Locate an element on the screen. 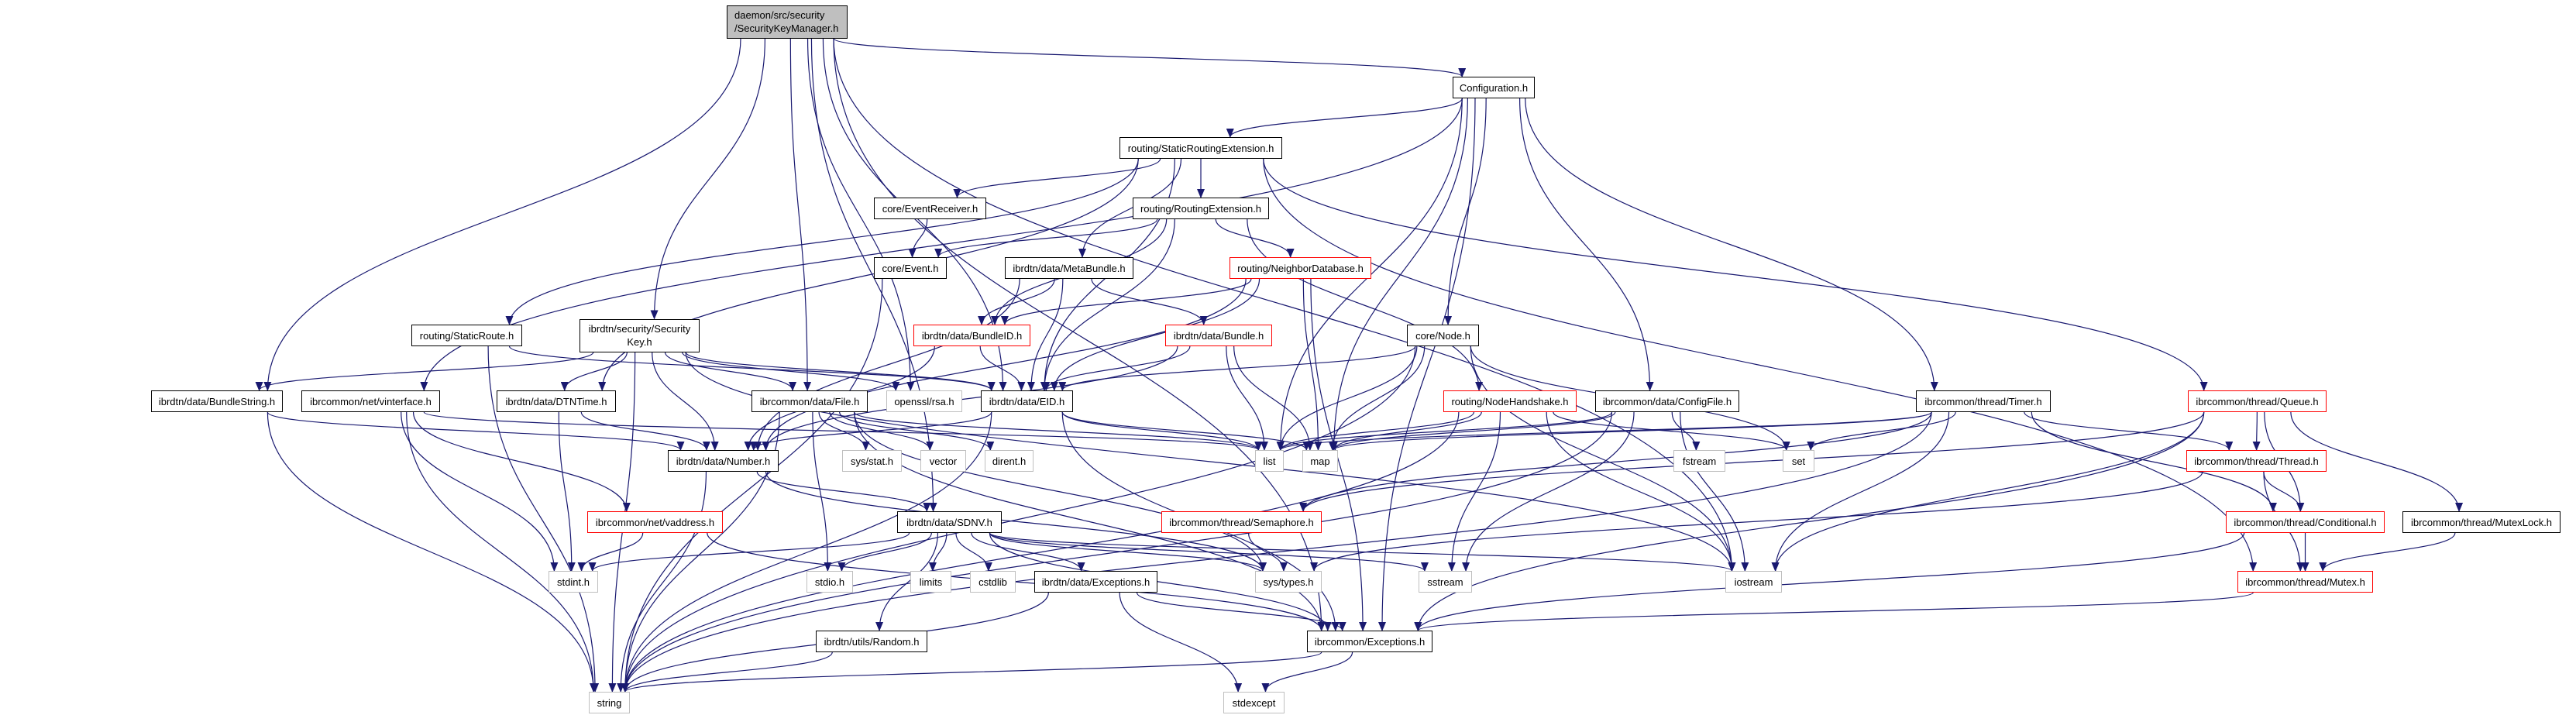  edge-seckey-to-file is located at coordinates (730, 371).